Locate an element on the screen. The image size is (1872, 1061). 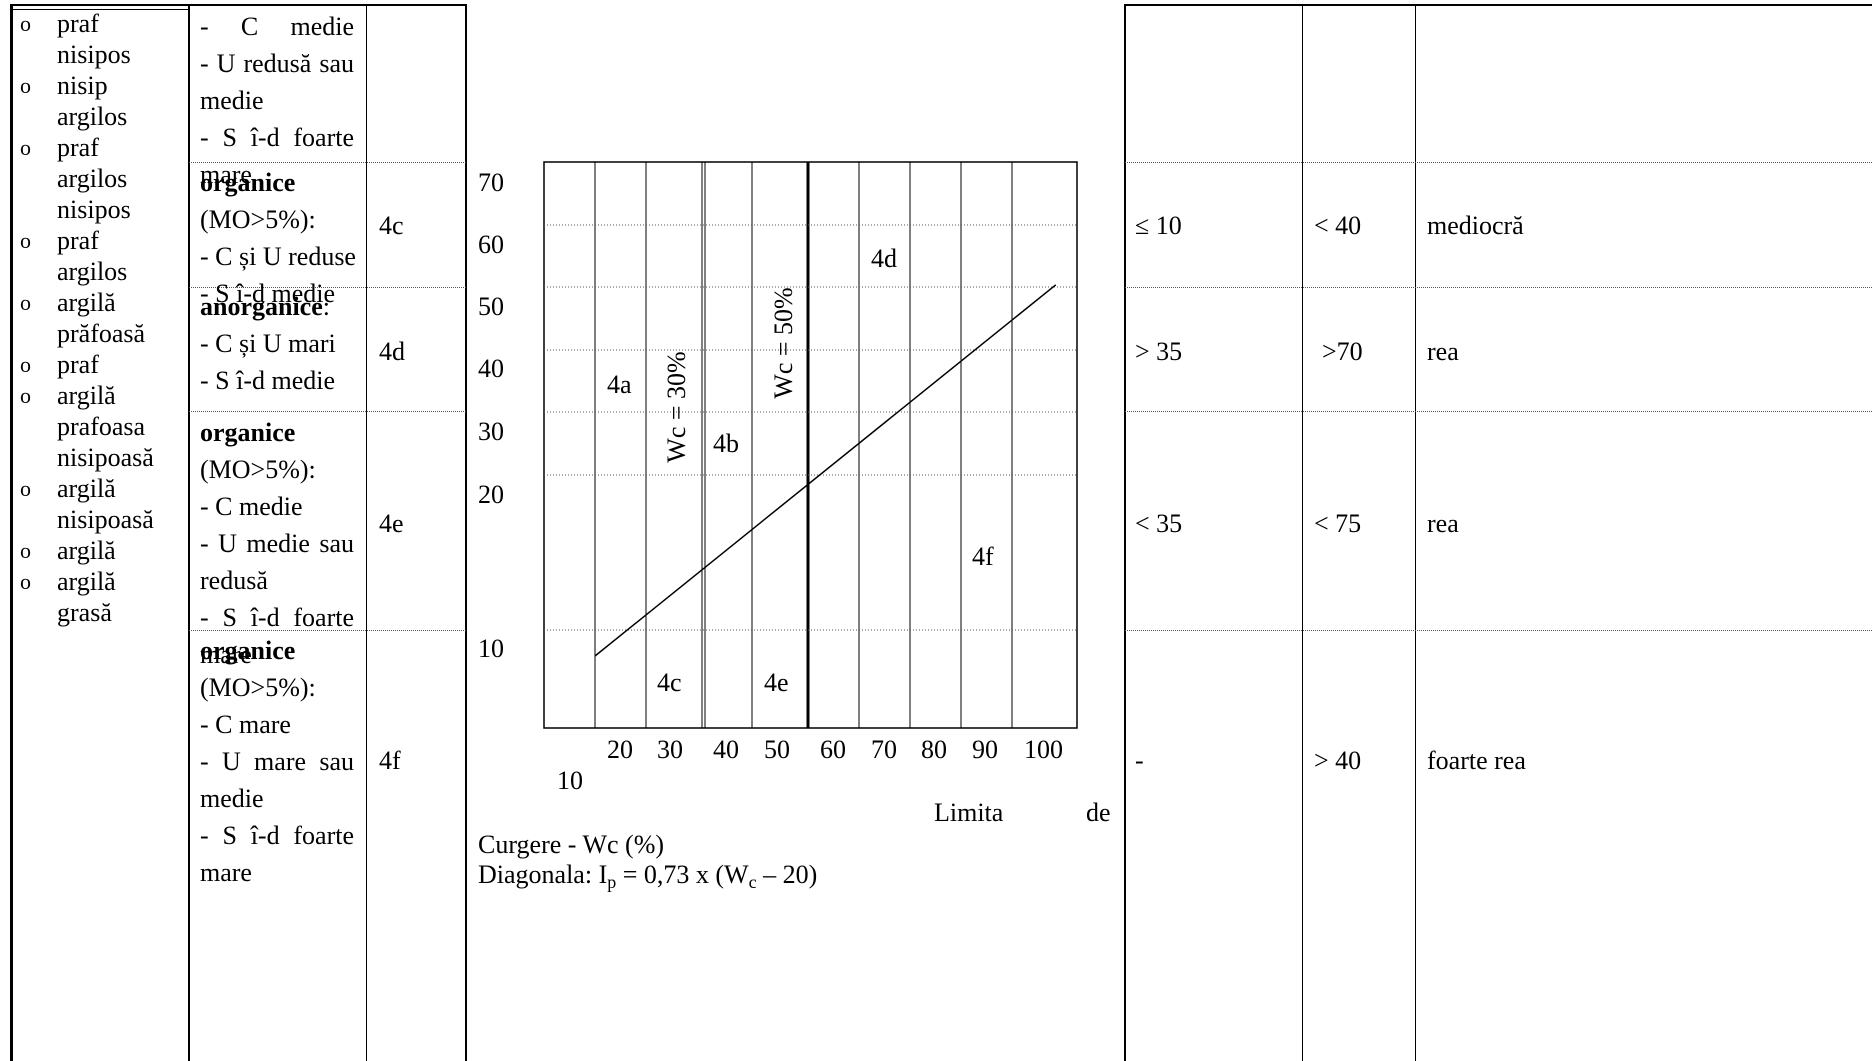
soil-type-text: grasă is located at coordinates (84, 612).